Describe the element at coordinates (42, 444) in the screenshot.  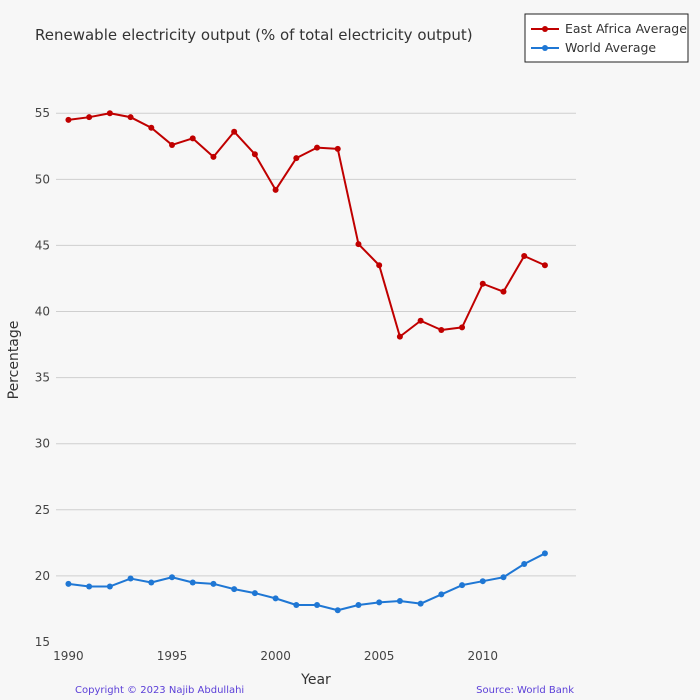
I see `y-tick-label: 30` at that location.